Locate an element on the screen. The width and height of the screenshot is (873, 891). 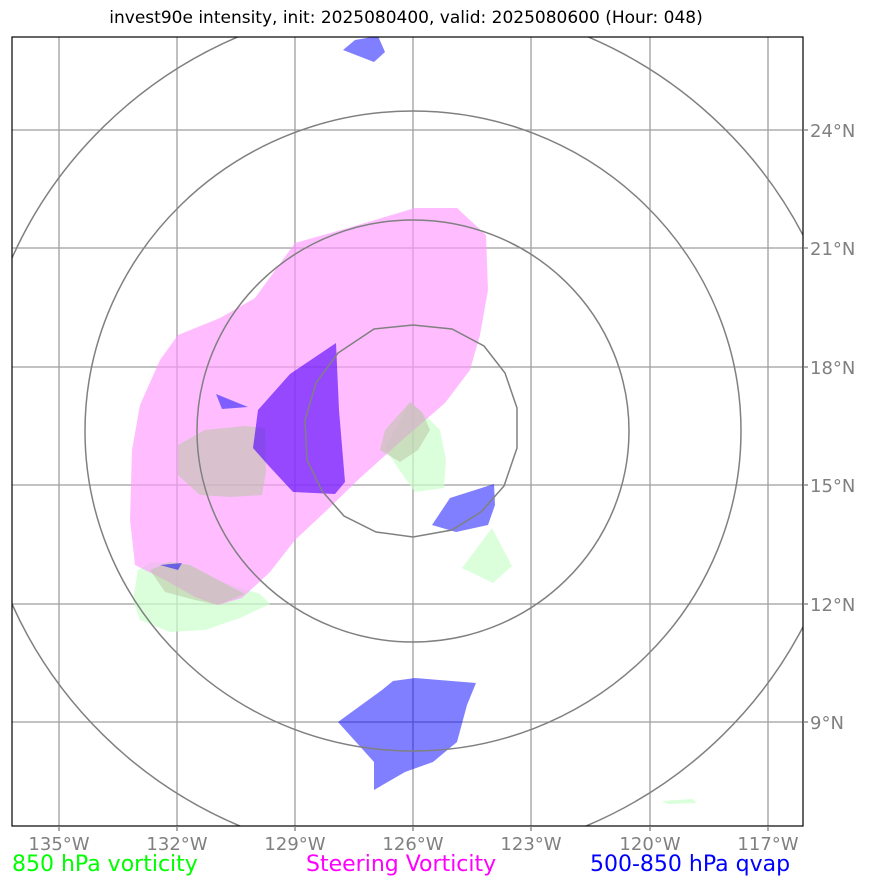
lat-tick-marks is located at coordinates (805, 426).